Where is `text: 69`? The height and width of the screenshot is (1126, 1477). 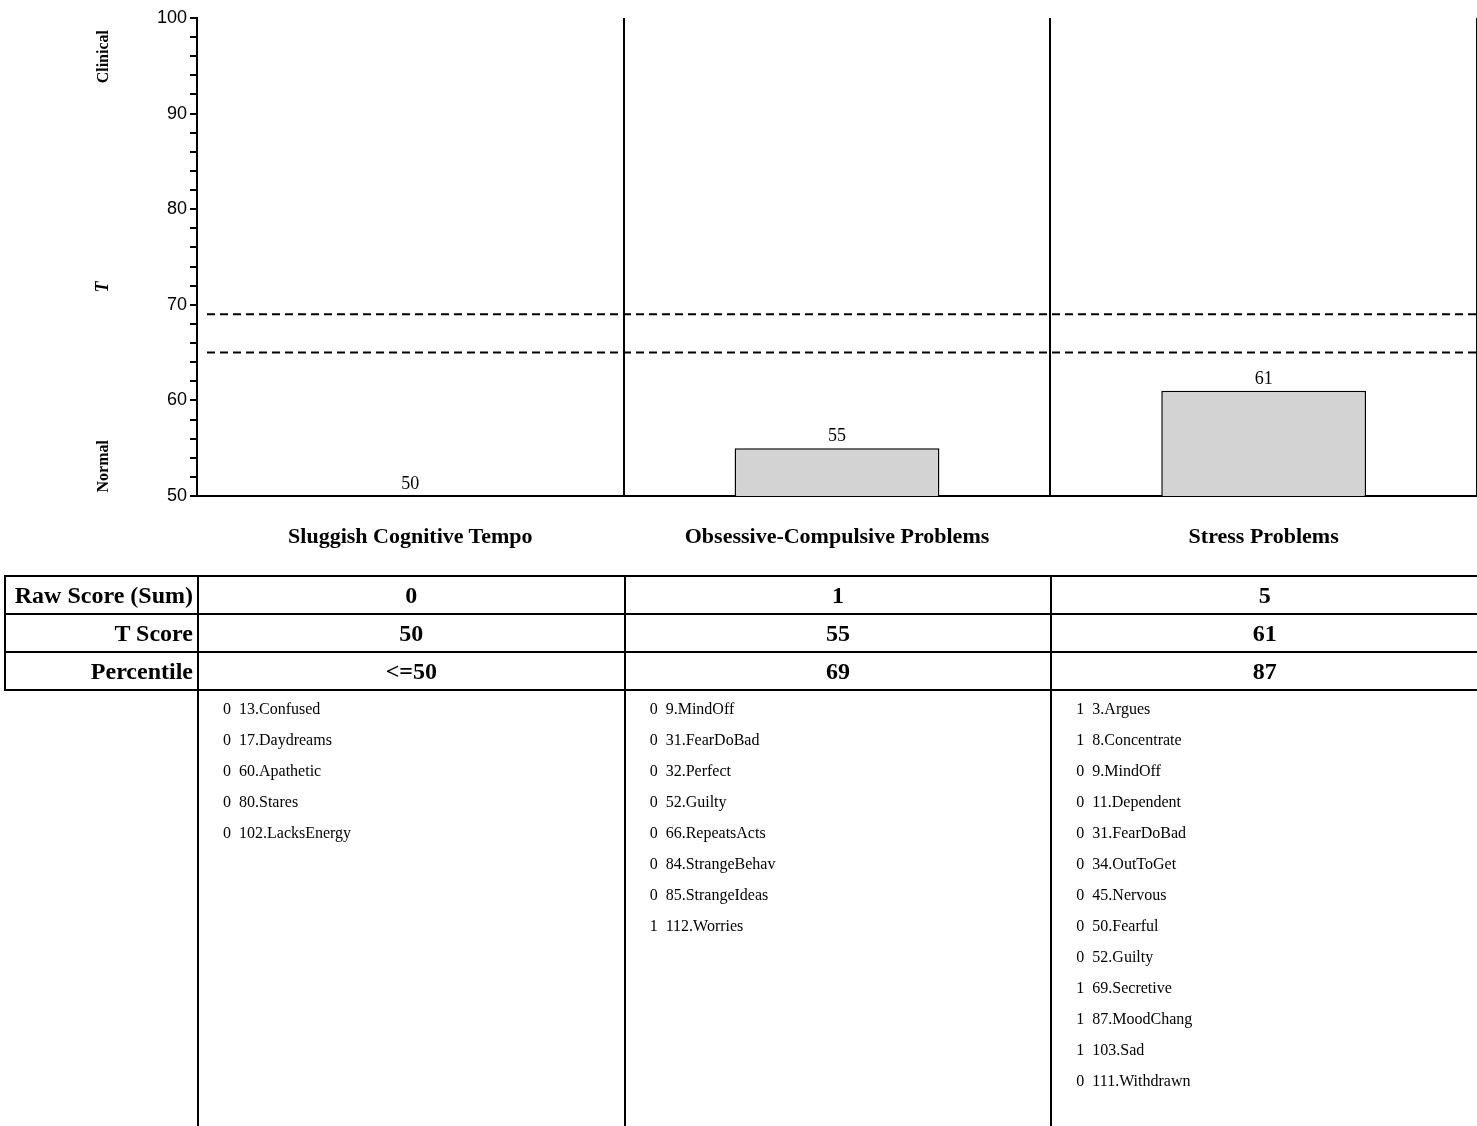 text: 69 is located at coordinates (838, 671).